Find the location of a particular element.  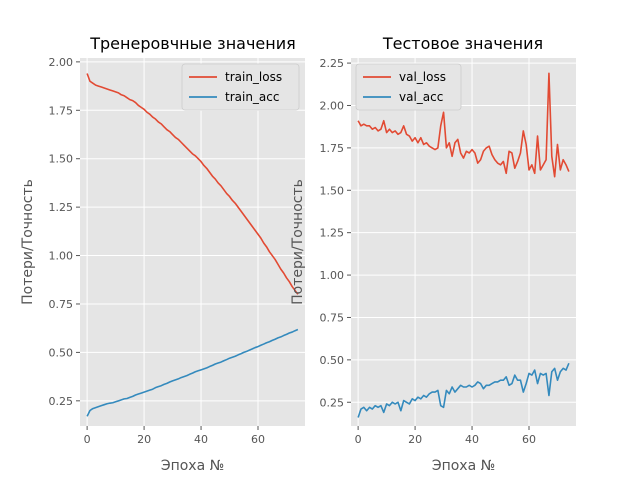

chart-title: Тестовое значения is located at coordinates (462, 43).